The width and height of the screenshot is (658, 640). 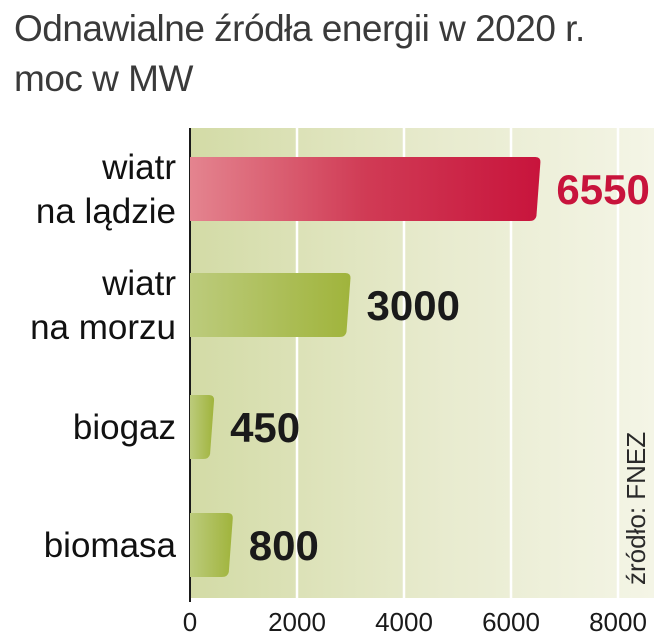 What do you see at coordinates (103, 327) in the screenshot?
I see `category-label: na morzu` at bounding box center [103, 327].